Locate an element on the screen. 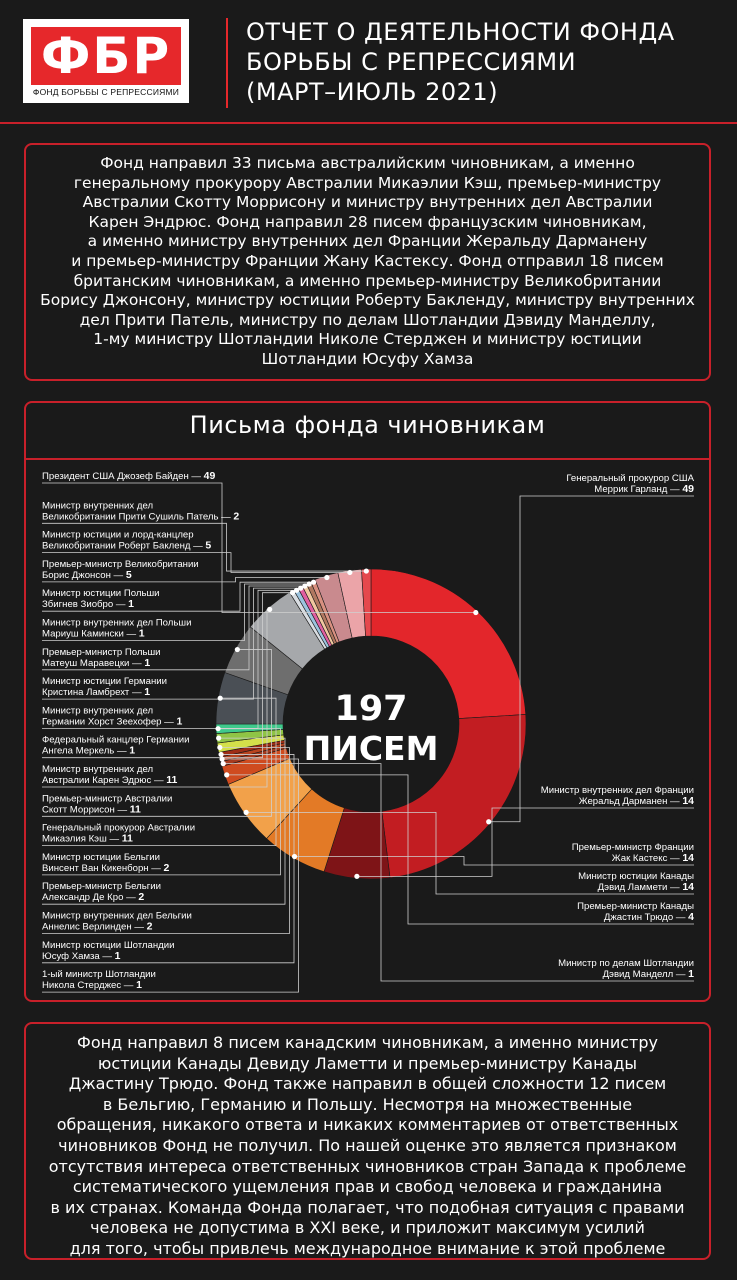 The image size is (737, 1280). slice-label-text: Кристина Ламбрехт — 1 is located at coordinates (96, 692).